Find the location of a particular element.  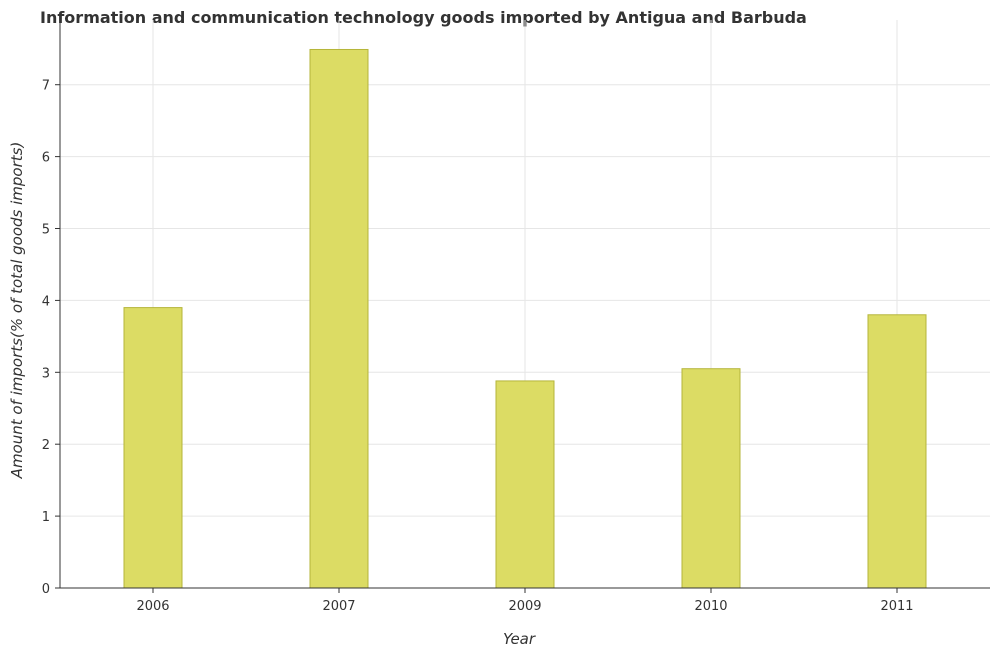

bar-2007 is located at coordinates (339, 318).